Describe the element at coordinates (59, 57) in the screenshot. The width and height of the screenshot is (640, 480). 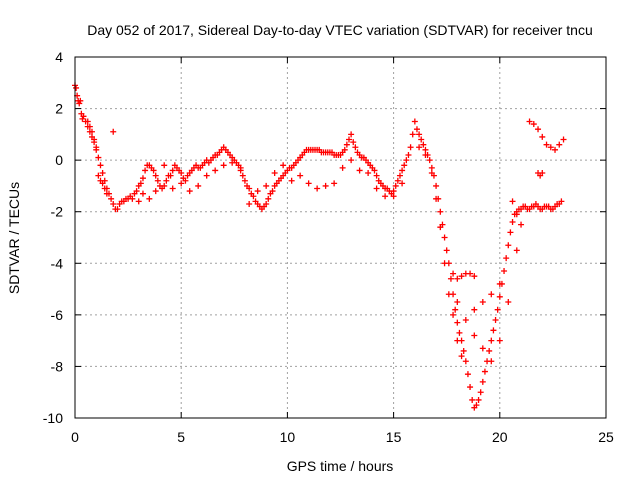
I see `y-tick-label: 4` at that location.